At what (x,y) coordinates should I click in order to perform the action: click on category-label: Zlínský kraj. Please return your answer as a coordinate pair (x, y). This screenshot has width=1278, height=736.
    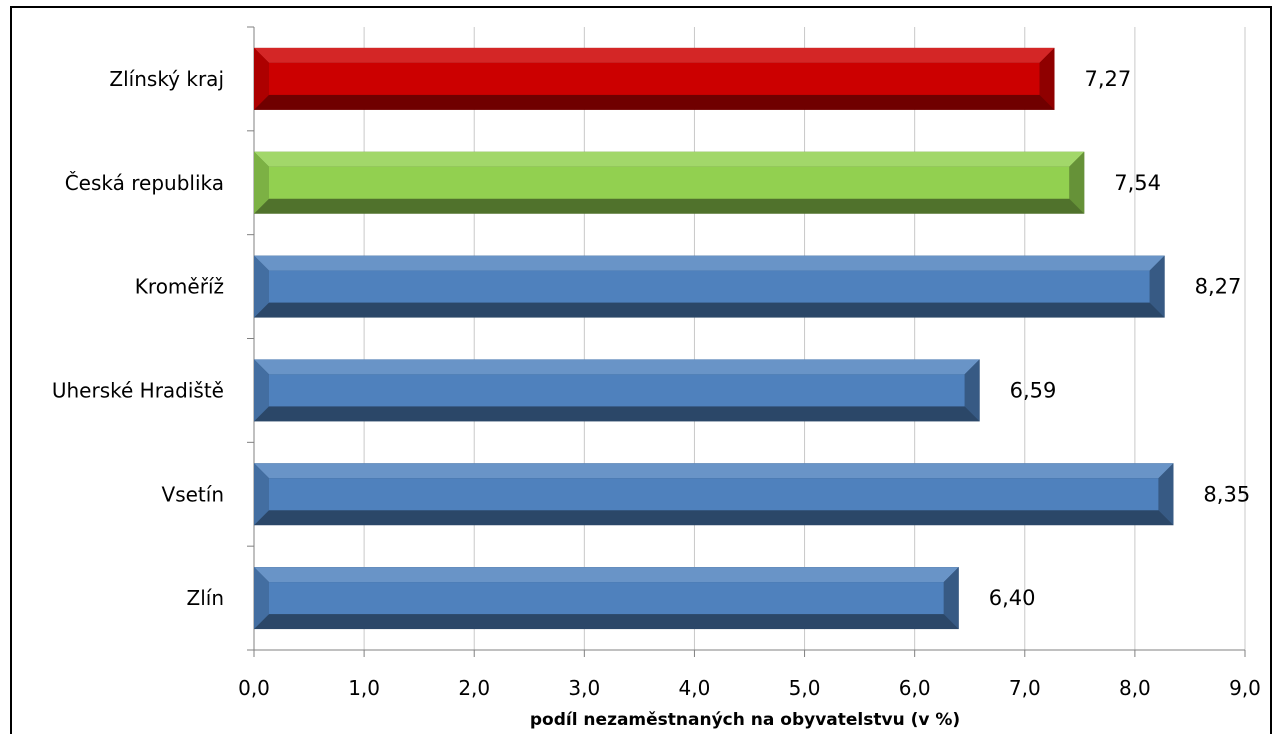
    Looking at the image, I should click on (166, 79).